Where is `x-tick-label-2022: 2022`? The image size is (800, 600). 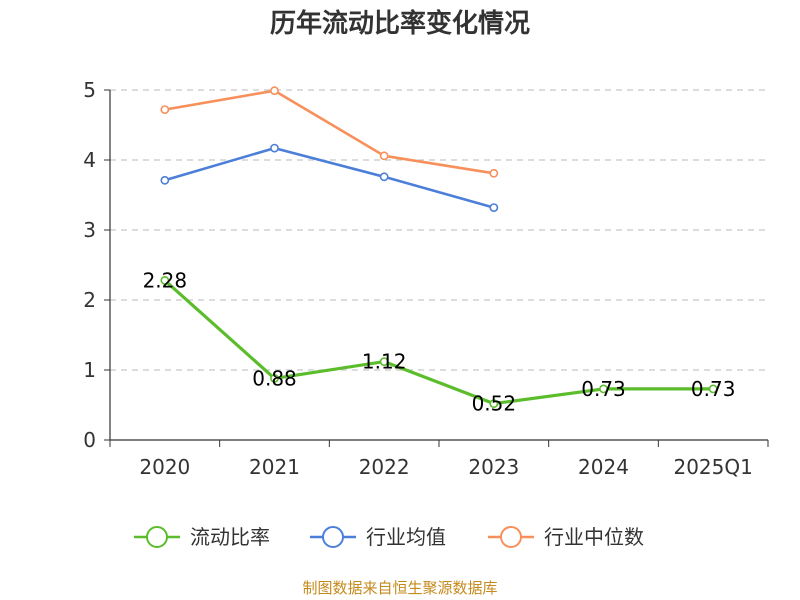
x-tick-label-2022: 2022 is located at coordinates (384, 467).